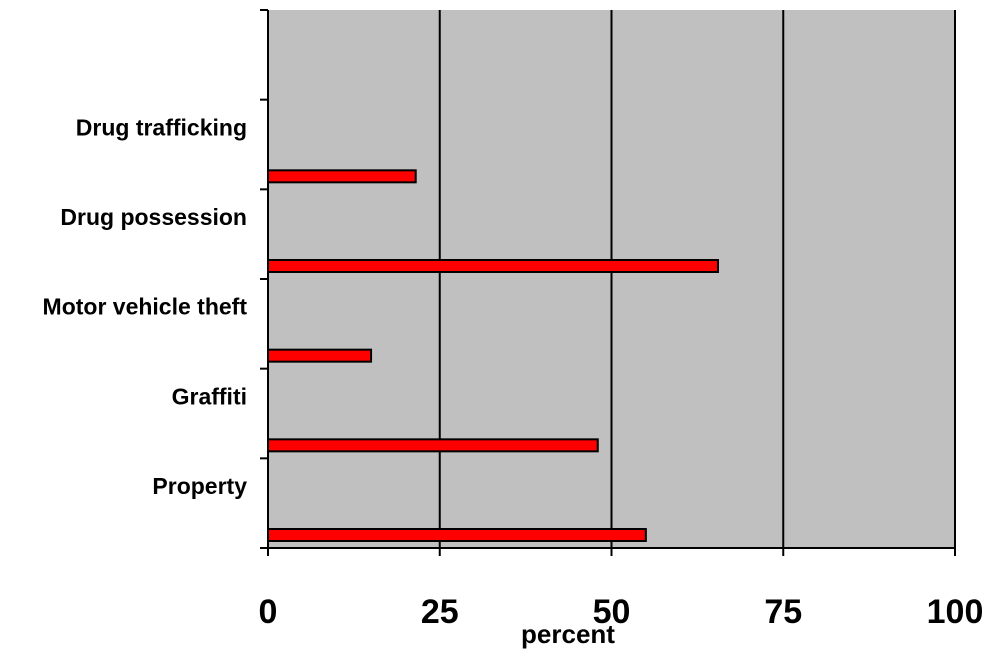 The height and width of the screenshot is (658, 991). Describe the element at coordinates (268, 612) in the screenshot. I see `x-tick-label: 0` at that location.